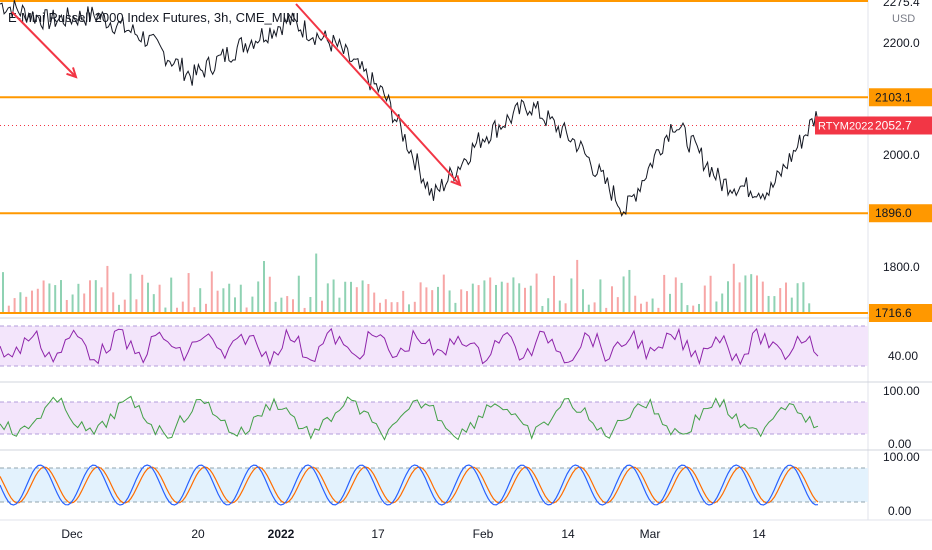 This screenshot has width=932, height=550. I want to click on level-bottom-label-bg, so click(900, 313).